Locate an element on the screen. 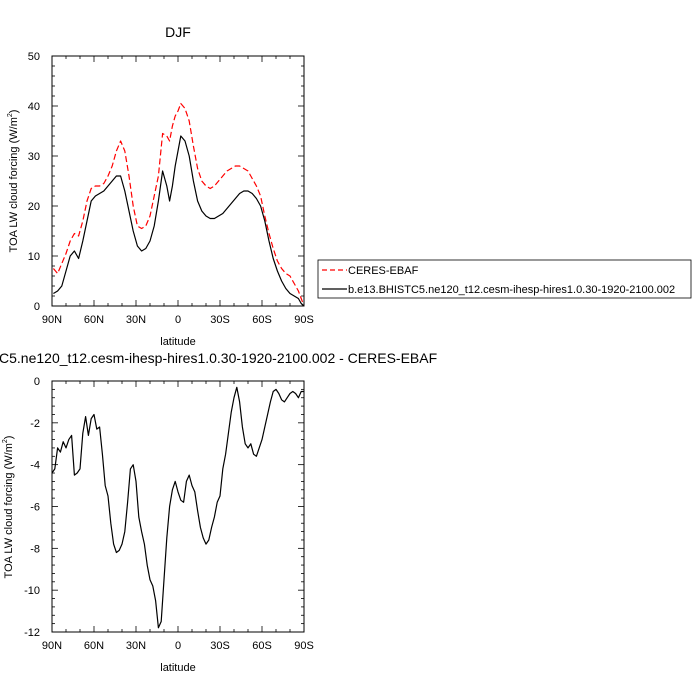 The height and width of the screenshot is (700, 700). bottom-y-axis-label-main: TOA LW cloud forcing (W/m is located at coordinates (9, 510).